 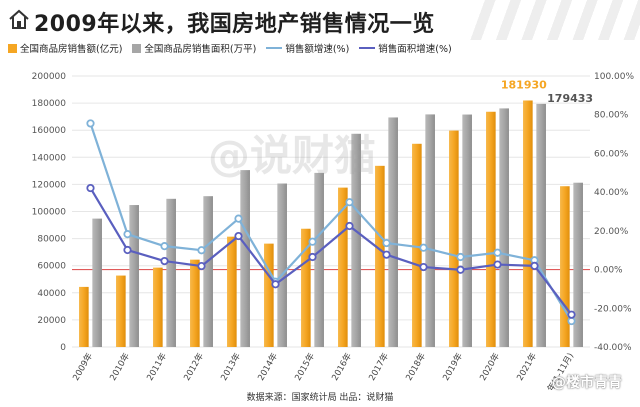 What do you see at coordinates (611, 116) in the screenshot?
I see `right-tick-label: 80.00%` at bounding box center [611, 116].